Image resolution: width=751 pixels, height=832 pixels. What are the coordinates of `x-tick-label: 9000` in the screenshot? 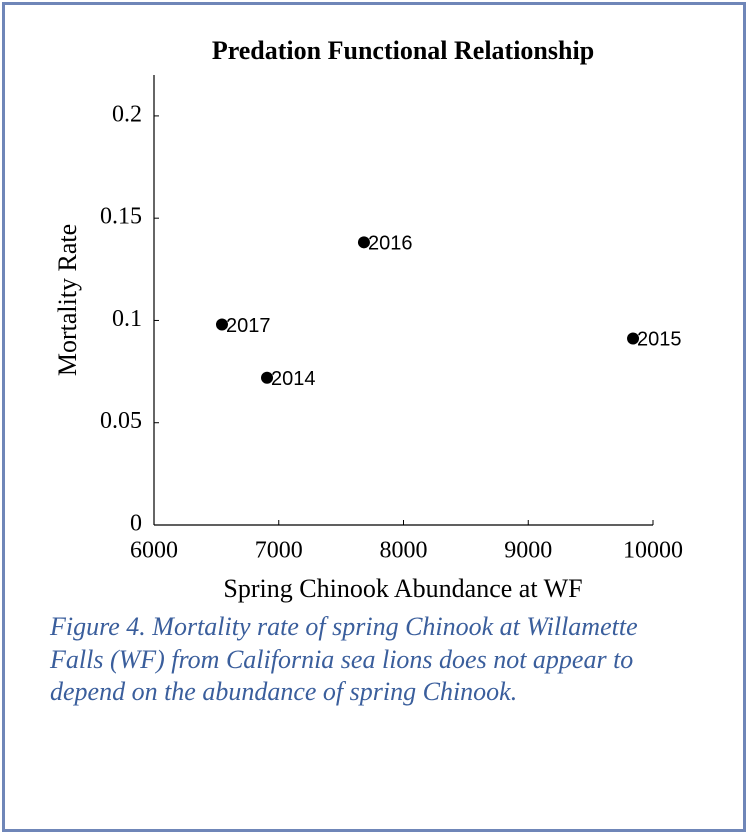 It's located at (528, 551).